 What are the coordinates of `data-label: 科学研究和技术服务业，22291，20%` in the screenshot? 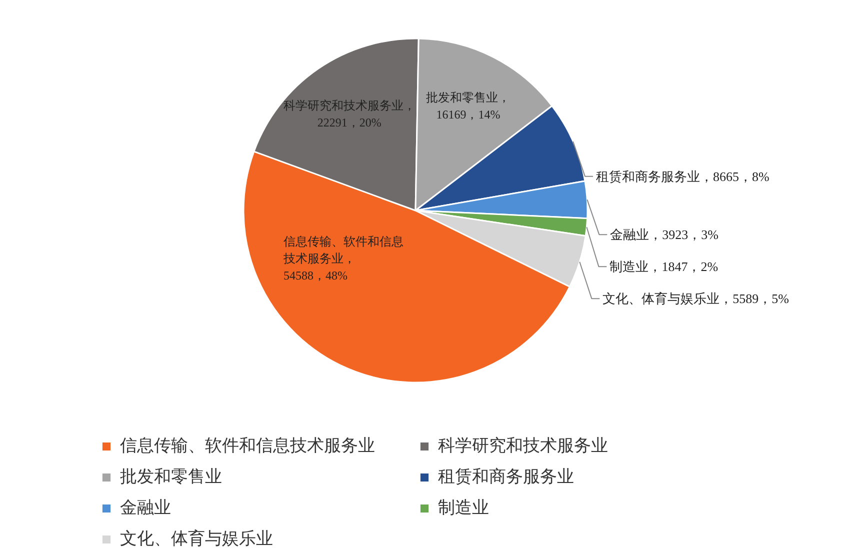 It's located at (349, 114).